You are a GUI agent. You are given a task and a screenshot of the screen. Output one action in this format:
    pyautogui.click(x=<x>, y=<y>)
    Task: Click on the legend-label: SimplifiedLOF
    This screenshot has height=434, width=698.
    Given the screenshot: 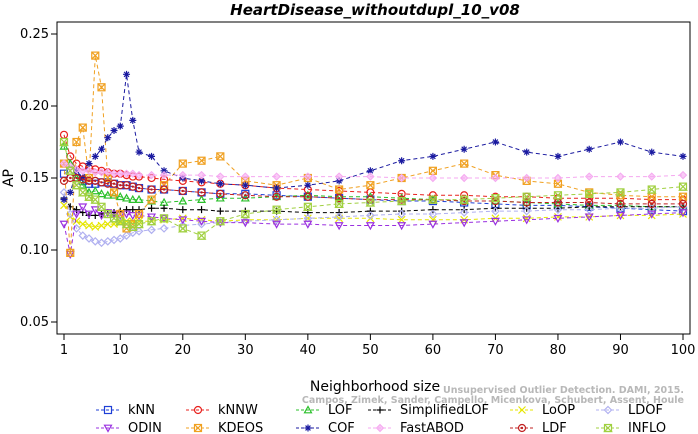 What is the action you would take?
    pyautogui.click(x=444, y=410)
    